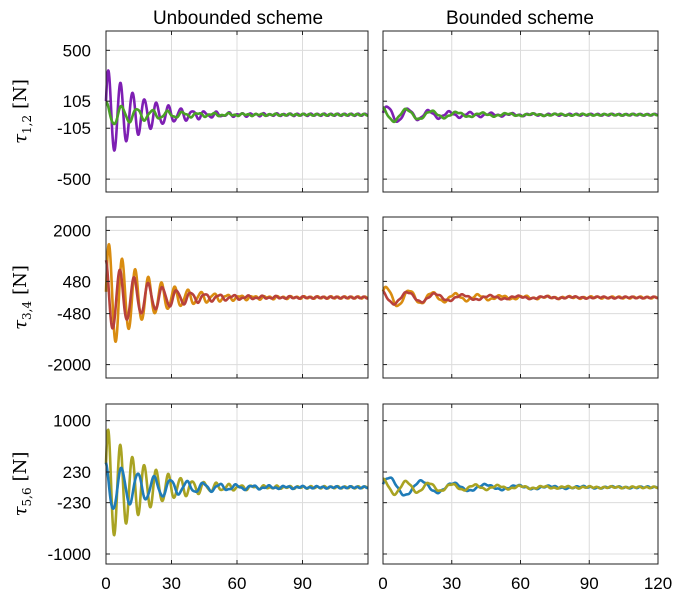 This screenshot has width=674, height=598. What do you see at coordinates (77, 50) in the screenshot?
I see `y-tick-label: 500` at bounding box center [77, 50].